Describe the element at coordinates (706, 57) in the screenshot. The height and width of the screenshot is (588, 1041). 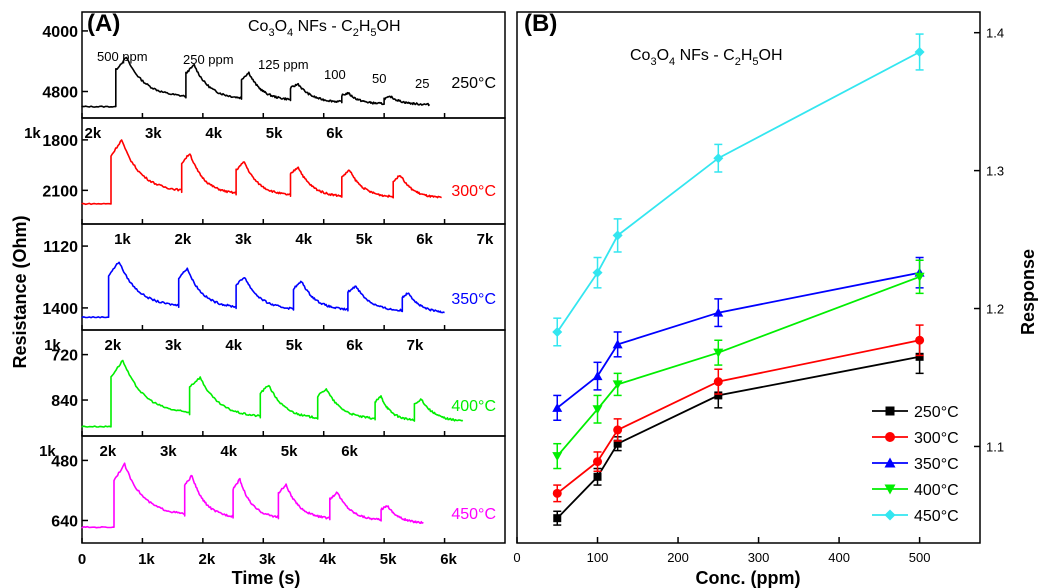
I see `panel-b-title: Co3O4 NFs - C2H5OH` at that location.